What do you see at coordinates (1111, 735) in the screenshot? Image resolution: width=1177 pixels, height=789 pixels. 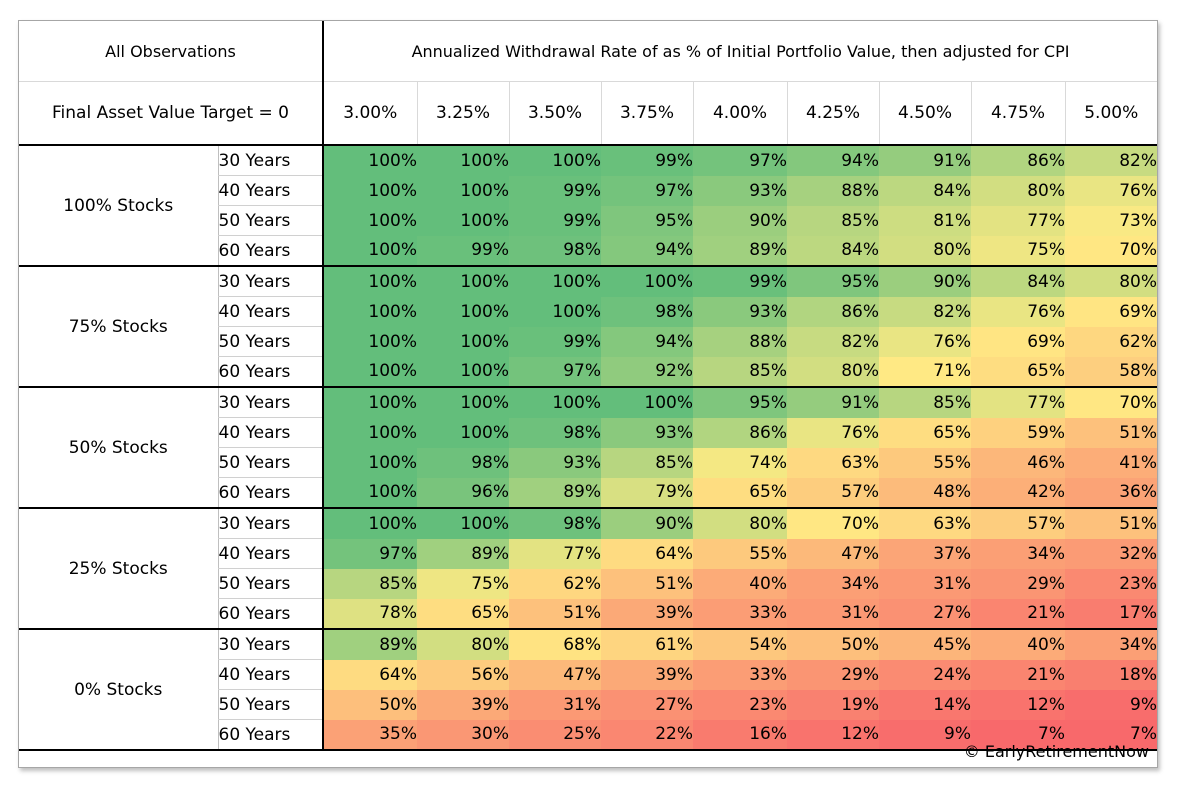 I see `heatmap-cell: 7%` at bounding box center [1111, 735].